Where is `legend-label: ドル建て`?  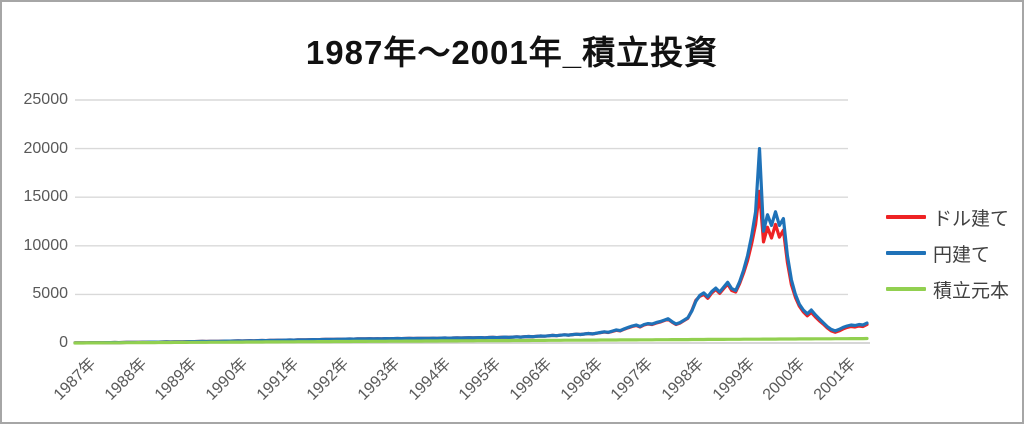
legend-label: ドル建て is located at coordinates (971, 219).